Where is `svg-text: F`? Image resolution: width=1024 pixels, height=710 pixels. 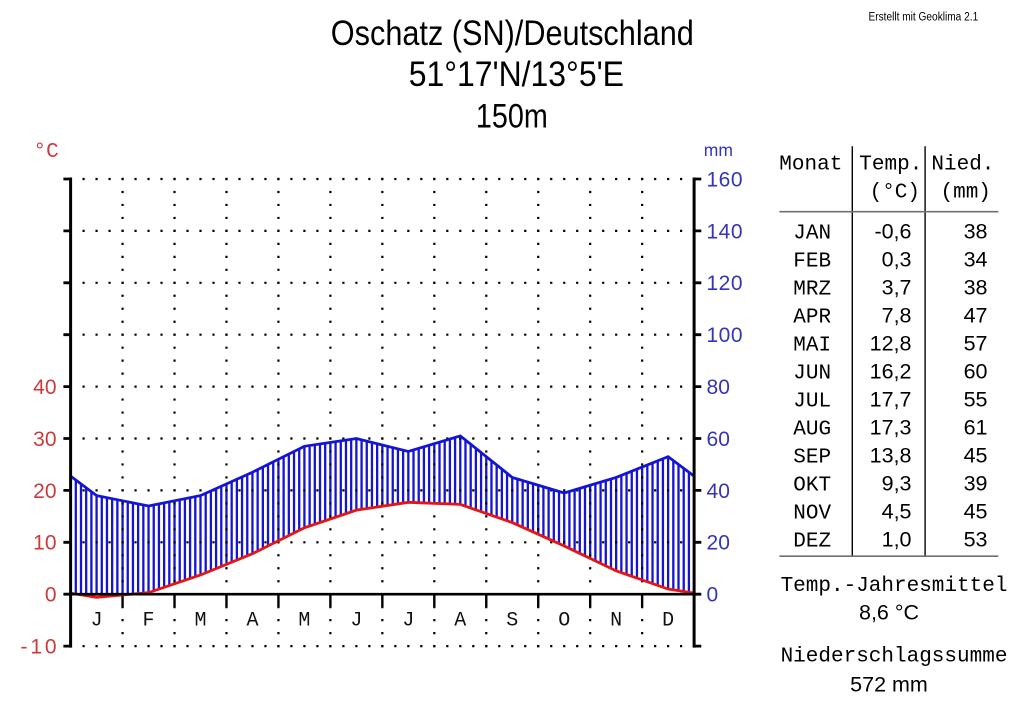
svg-text: F is located at coordinates (149, 621).